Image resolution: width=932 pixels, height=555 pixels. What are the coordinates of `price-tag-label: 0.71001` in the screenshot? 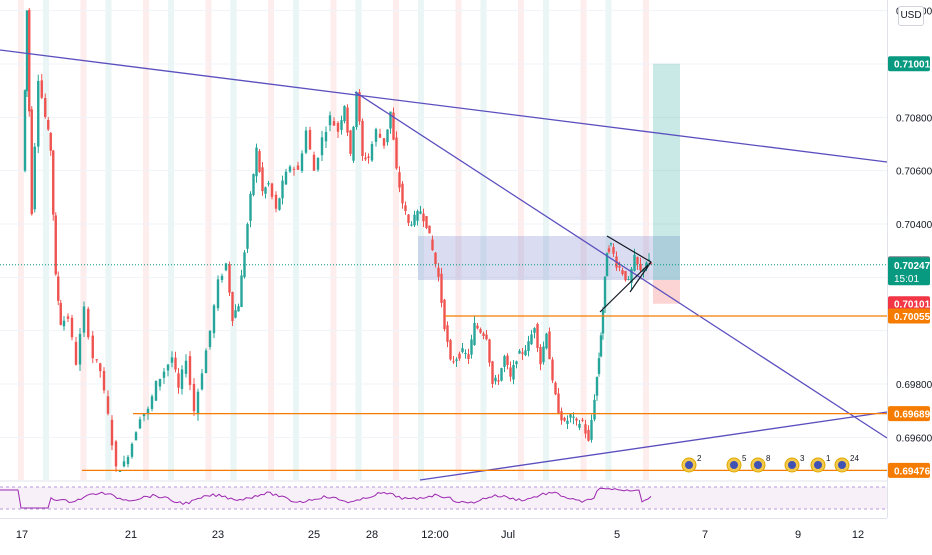 It's located at (912, 65).